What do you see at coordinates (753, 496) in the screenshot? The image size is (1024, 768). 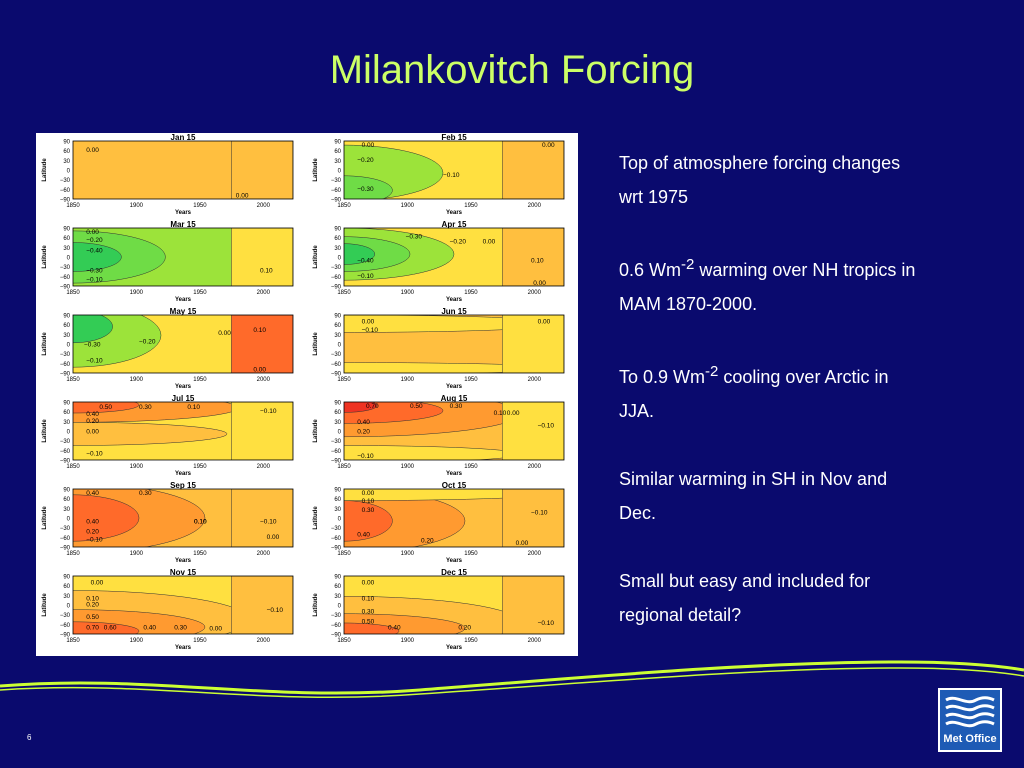 I see `bullet-sh-warming: Similar warming in SH in Nov and Dec.` at bounding box center [753, 496].